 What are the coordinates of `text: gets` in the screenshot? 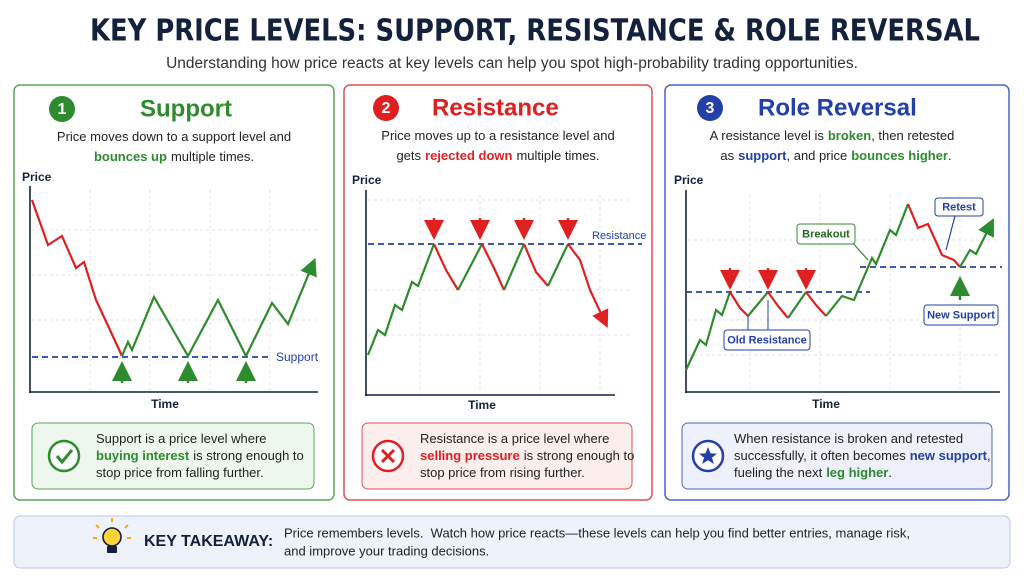 It's located at (408, 155).